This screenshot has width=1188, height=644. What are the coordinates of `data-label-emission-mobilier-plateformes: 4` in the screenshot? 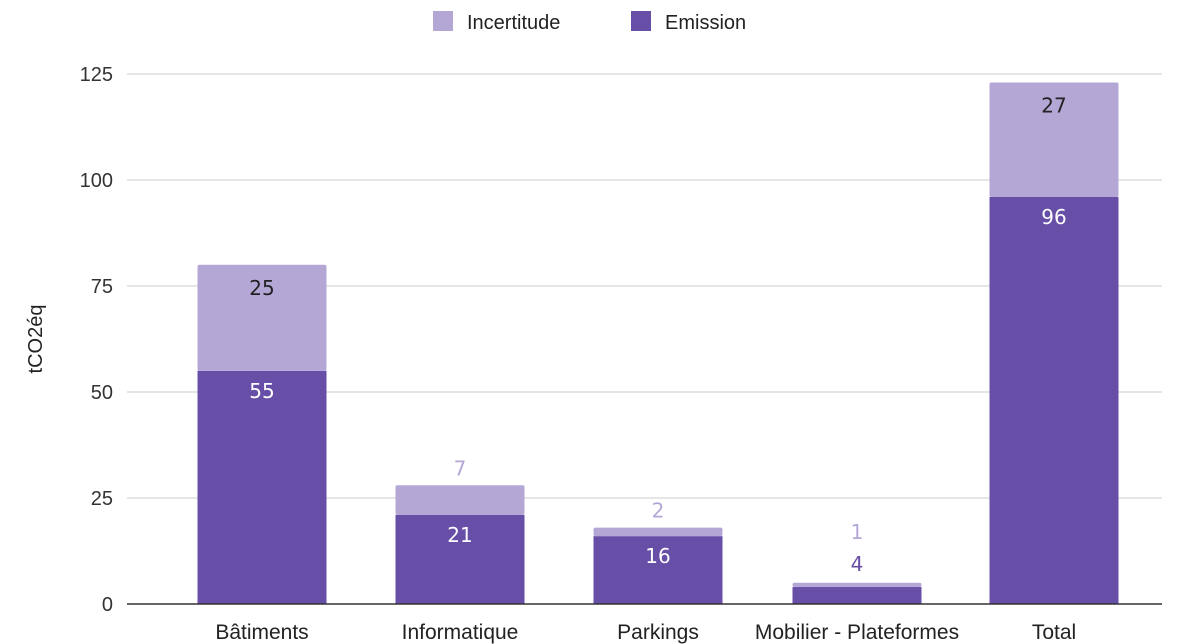 It's located at (857, 564).